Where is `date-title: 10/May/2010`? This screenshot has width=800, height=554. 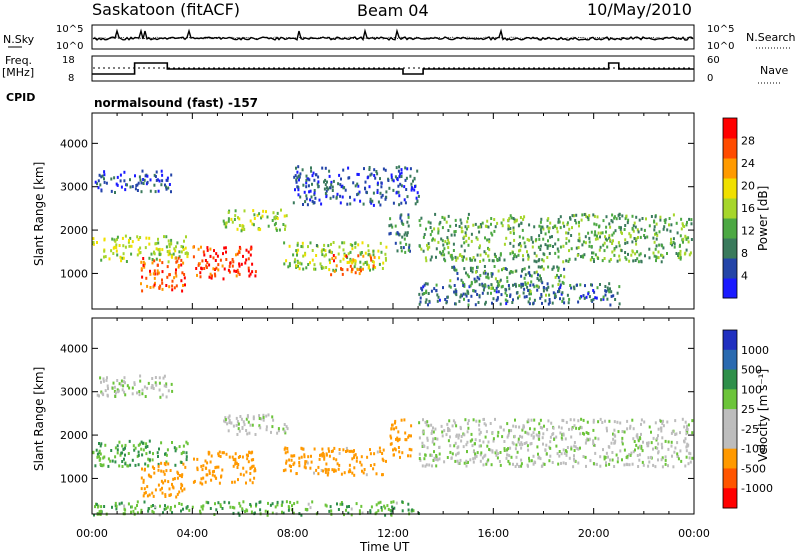 date-title: 10/May/2010 is located at coordinates (639, 9).